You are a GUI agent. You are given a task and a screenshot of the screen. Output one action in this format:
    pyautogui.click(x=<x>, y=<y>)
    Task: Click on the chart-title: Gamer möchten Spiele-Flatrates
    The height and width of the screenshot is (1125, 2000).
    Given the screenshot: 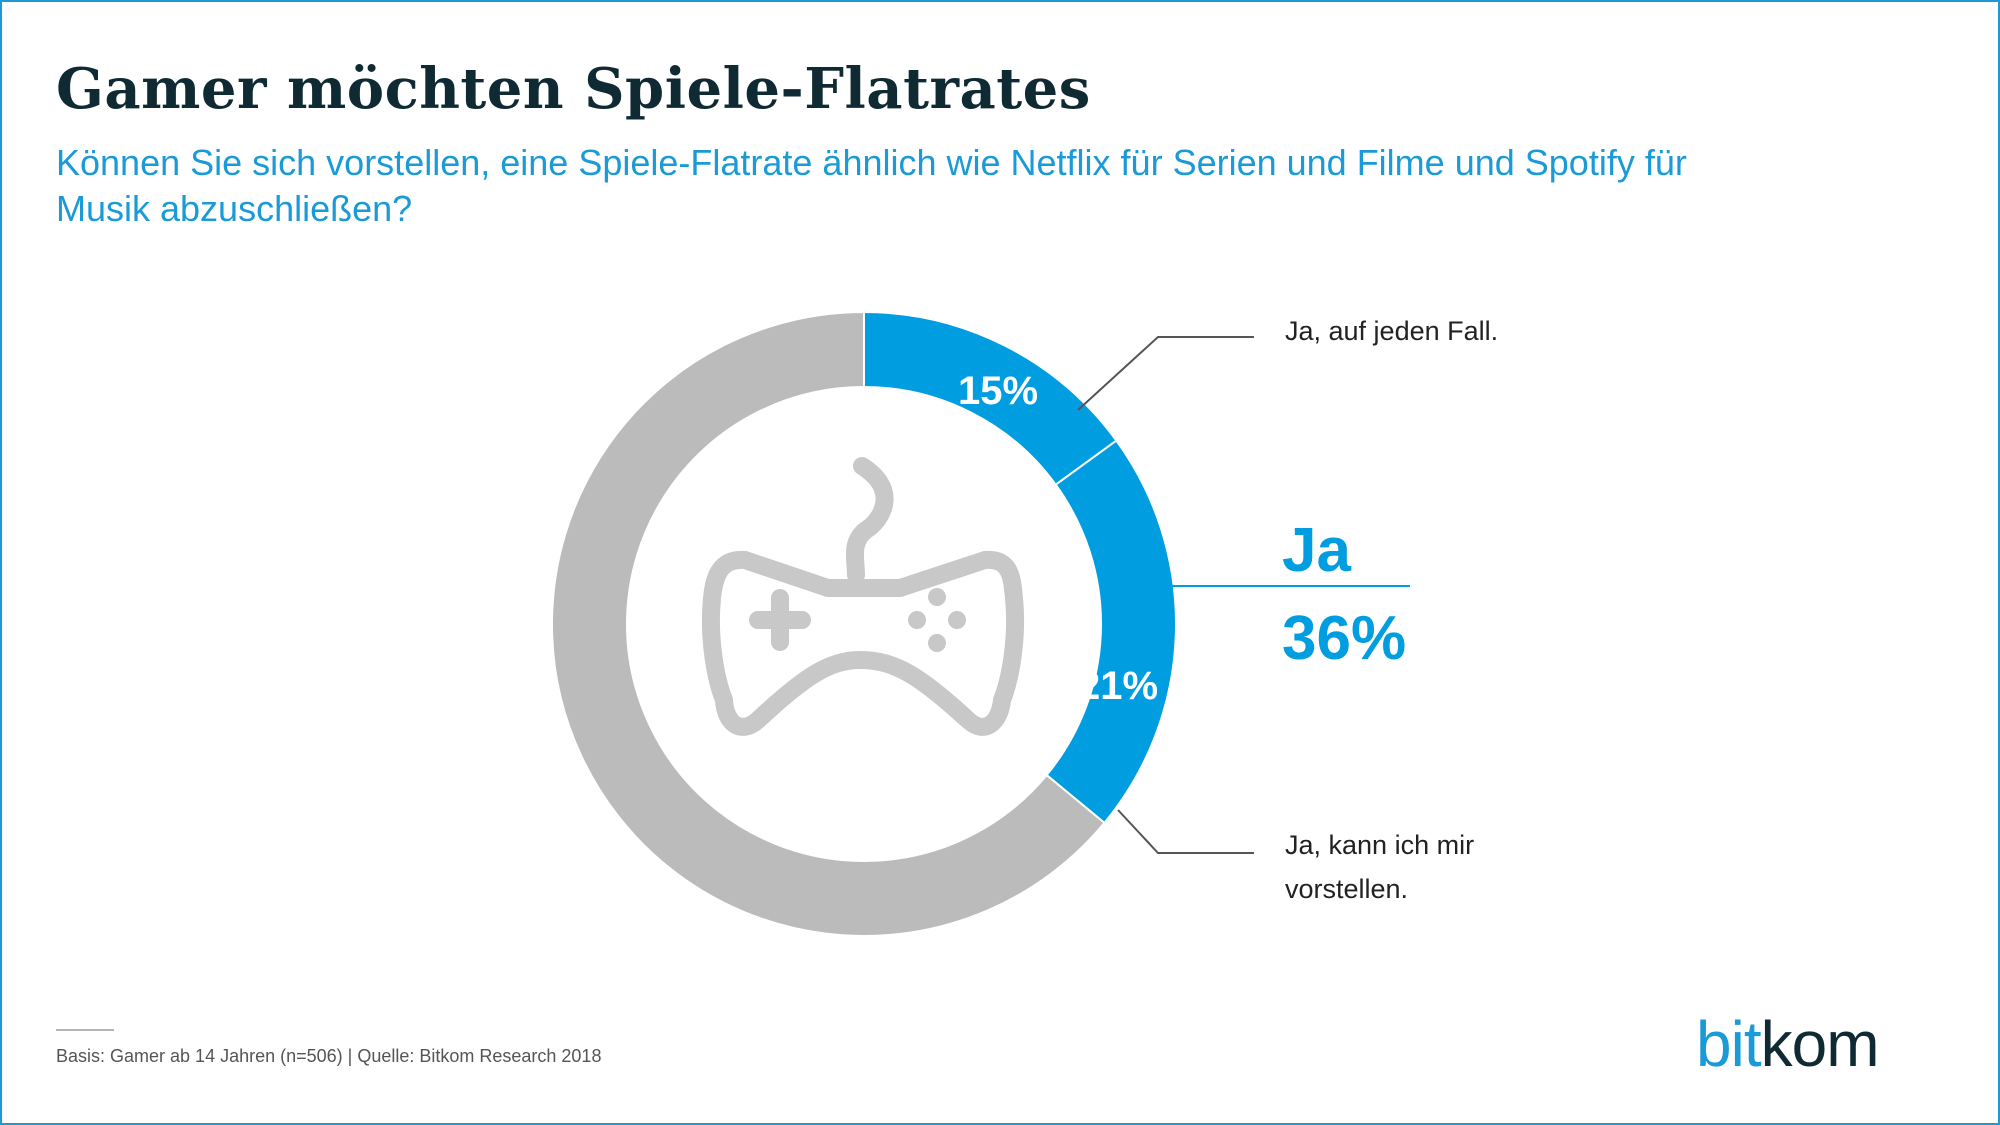 What is the action you would take?
    pyautogui.click(x=573, y=89)
    